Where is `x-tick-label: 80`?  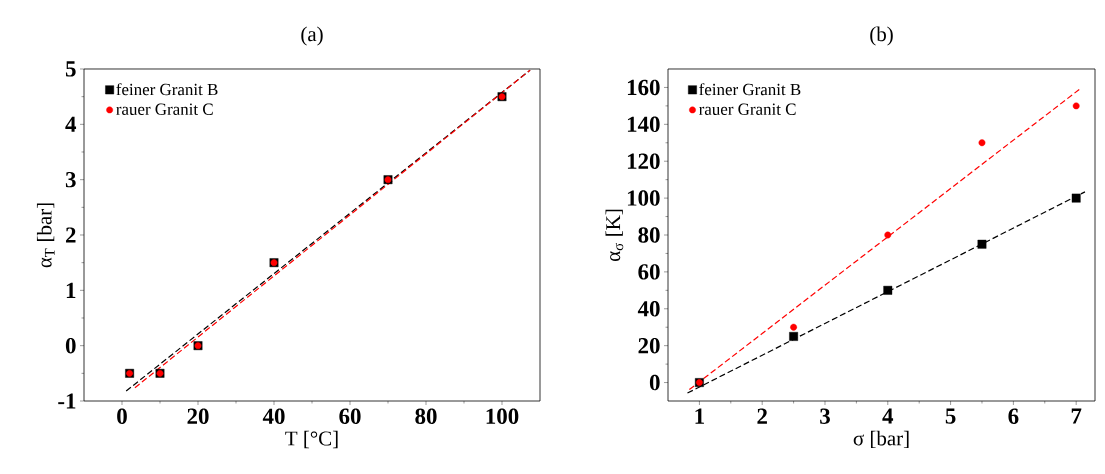 x-tick-label: 80 is located at coordinates (426, 416).